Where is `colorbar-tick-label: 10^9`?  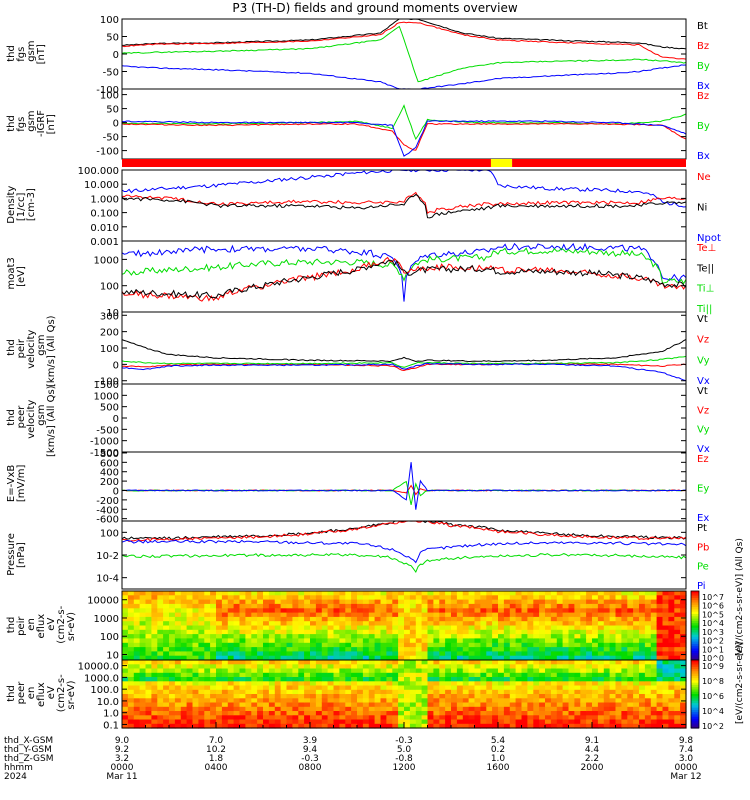 colorbar-tick-label: 10^9 is located at coordinates (713, 666).